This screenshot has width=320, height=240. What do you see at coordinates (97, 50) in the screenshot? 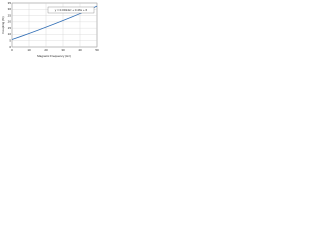
I see `x-tick-label: 50` at bounding box center [97, 50].